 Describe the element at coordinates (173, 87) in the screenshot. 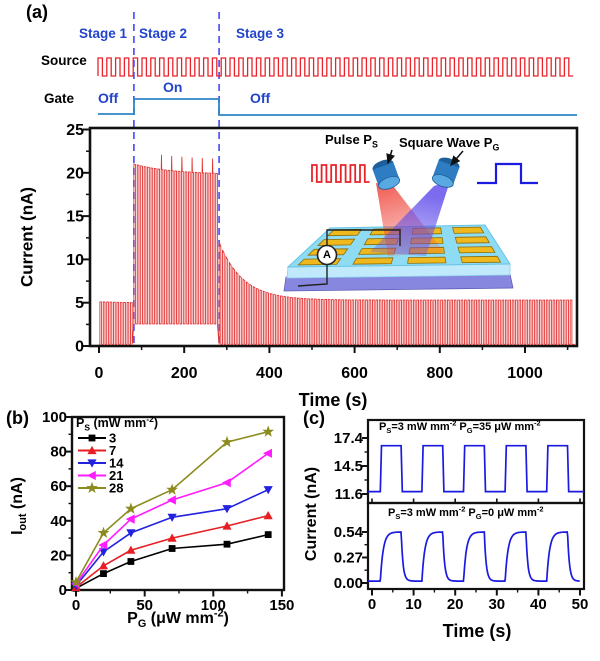

I see `gate-on-label: On` at that location.